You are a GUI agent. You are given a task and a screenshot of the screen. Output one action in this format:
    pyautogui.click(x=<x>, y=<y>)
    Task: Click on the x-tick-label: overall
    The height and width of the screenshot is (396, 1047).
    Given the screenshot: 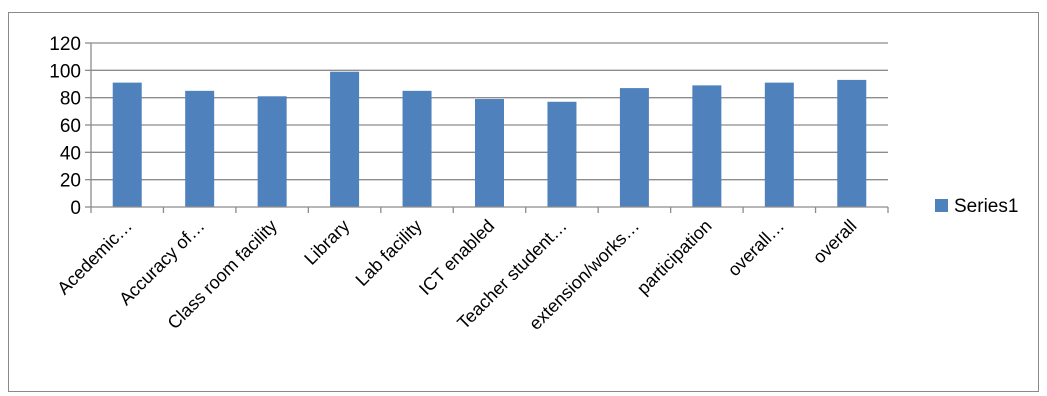 What is the action you would take?
    pyautogui.click(x=835, y=242)
    